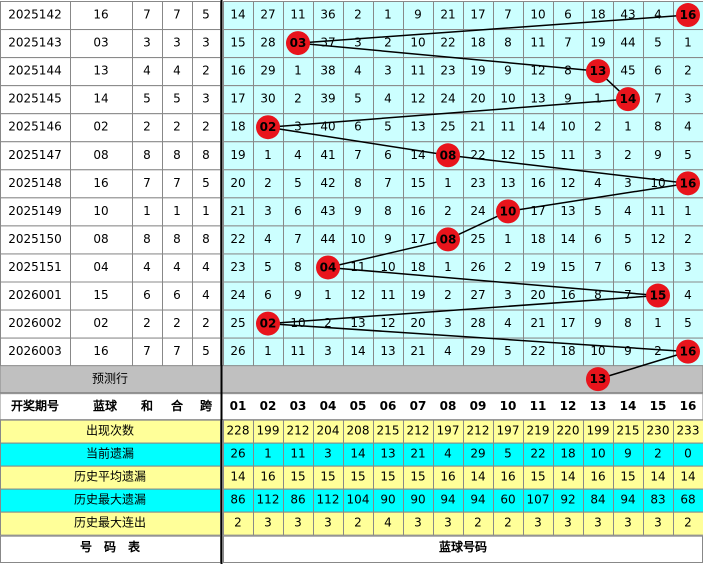 This screenshot has width=703, height=564. What do you see at coordinates (206, 323) in the screenshot?
I see `span: 2` at bounding box center [206, 323].